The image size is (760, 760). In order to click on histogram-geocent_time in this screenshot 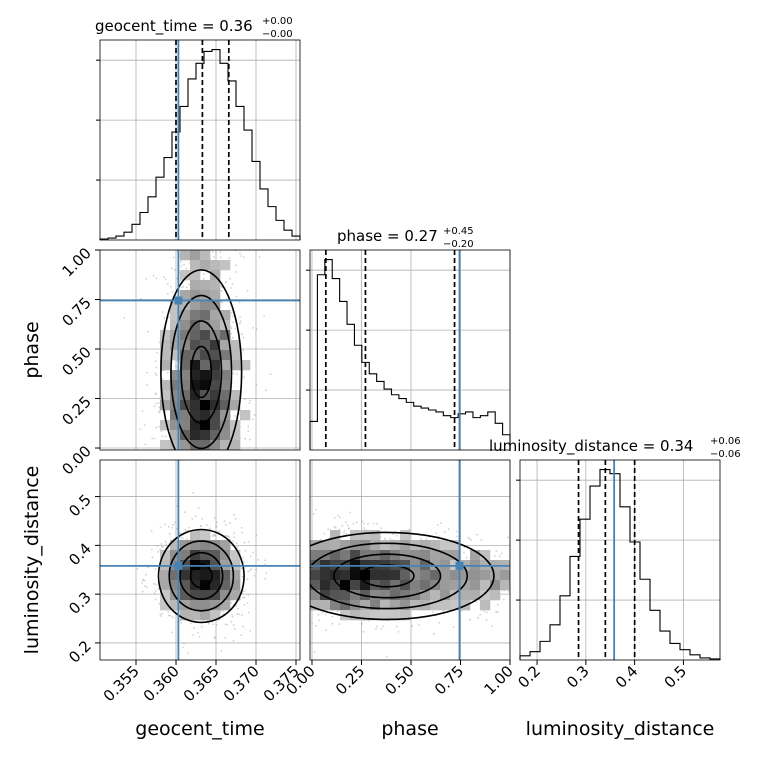, I will do `click(200, 144)`.